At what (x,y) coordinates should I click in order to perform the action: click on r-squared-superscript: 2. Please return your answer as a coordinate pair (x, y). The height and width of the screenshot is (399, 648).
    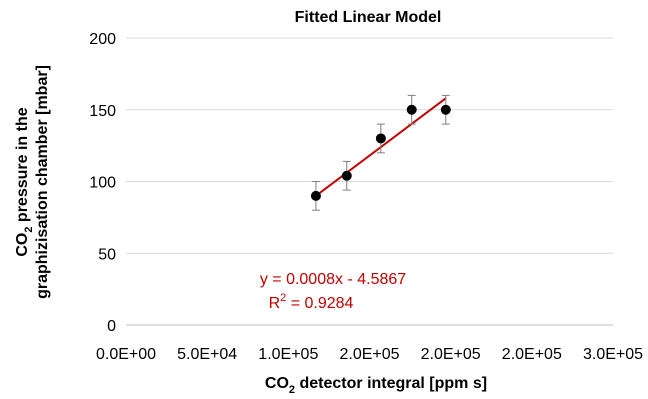
    Looking at the image, I should click on (283, 298).